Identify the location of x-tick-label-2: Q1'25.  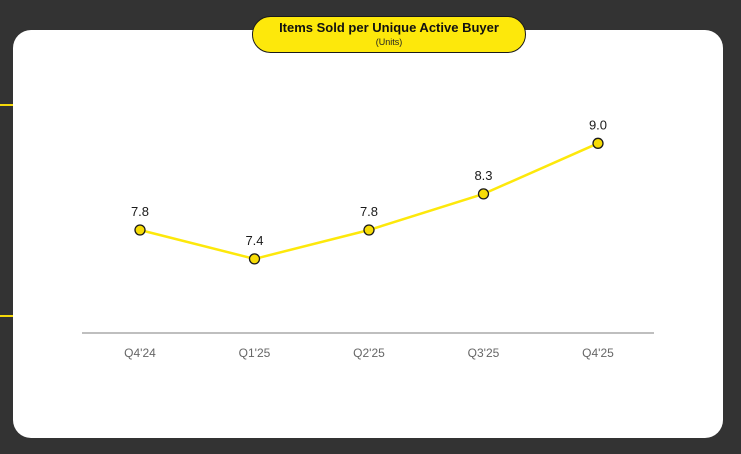
(255, 353).